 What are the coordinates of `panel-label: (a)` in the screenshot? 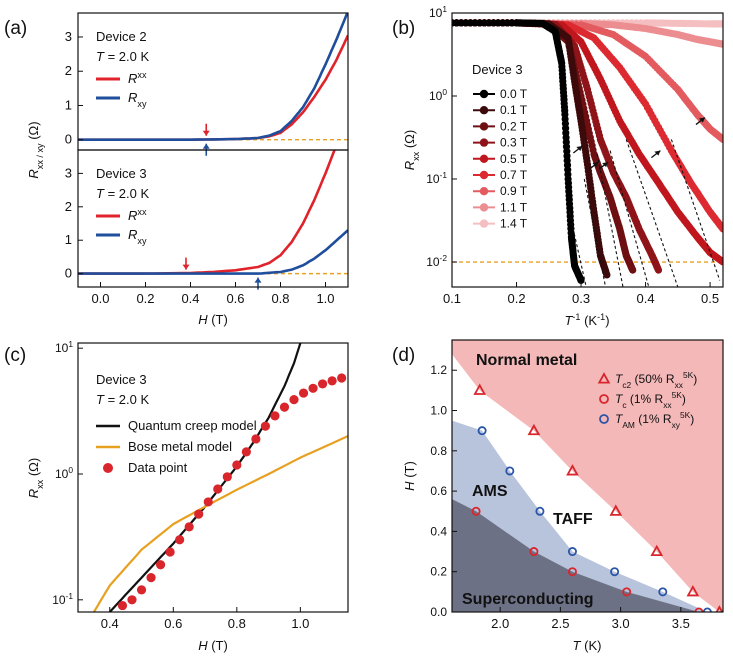 It's located at (15, 28).